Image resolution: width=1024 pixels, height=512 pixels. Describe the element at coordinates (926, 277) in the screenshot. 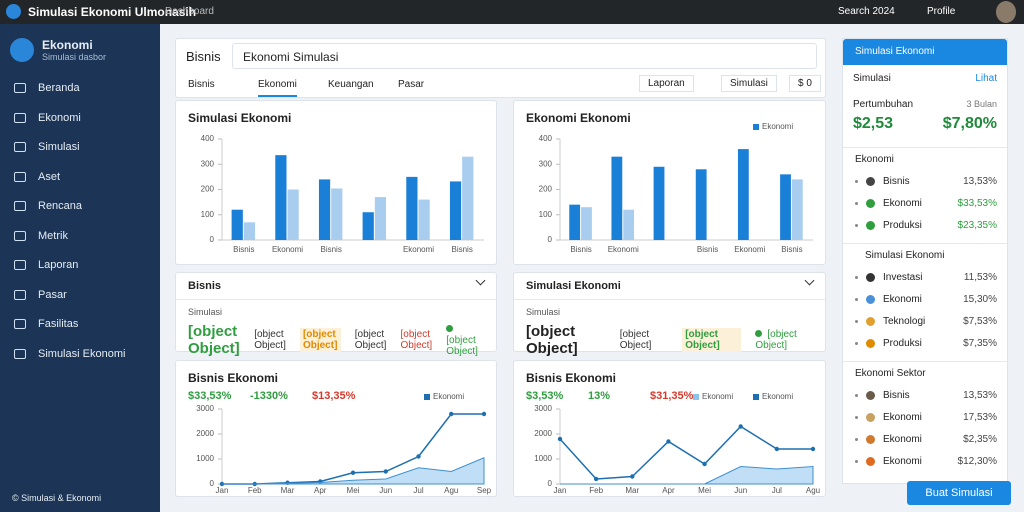

I see `list-item: Investasi 11,53%` at that location.